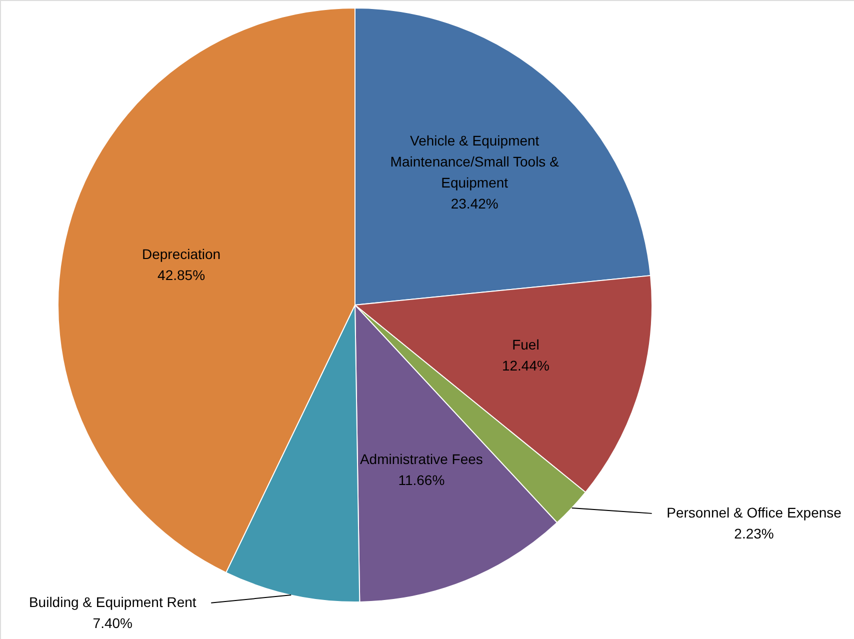 This screenshot has width=854, height=639. What do you see at coordinates (475, 161) in the screenshot?
I see `slice-label: Vehicle & Equipment Maintenance/Small Tools & Equipment` at bounding box center [475, 161].